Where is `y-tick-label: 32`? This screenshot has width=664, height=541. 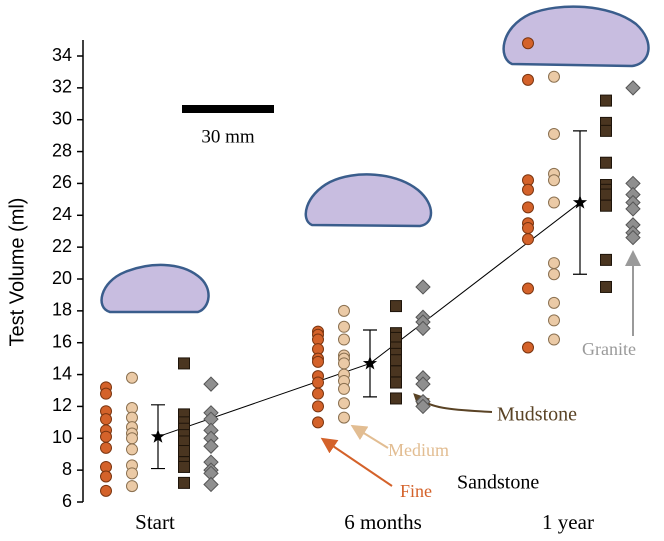
y-tick-label: 32 is located at coordinates (62, 87).